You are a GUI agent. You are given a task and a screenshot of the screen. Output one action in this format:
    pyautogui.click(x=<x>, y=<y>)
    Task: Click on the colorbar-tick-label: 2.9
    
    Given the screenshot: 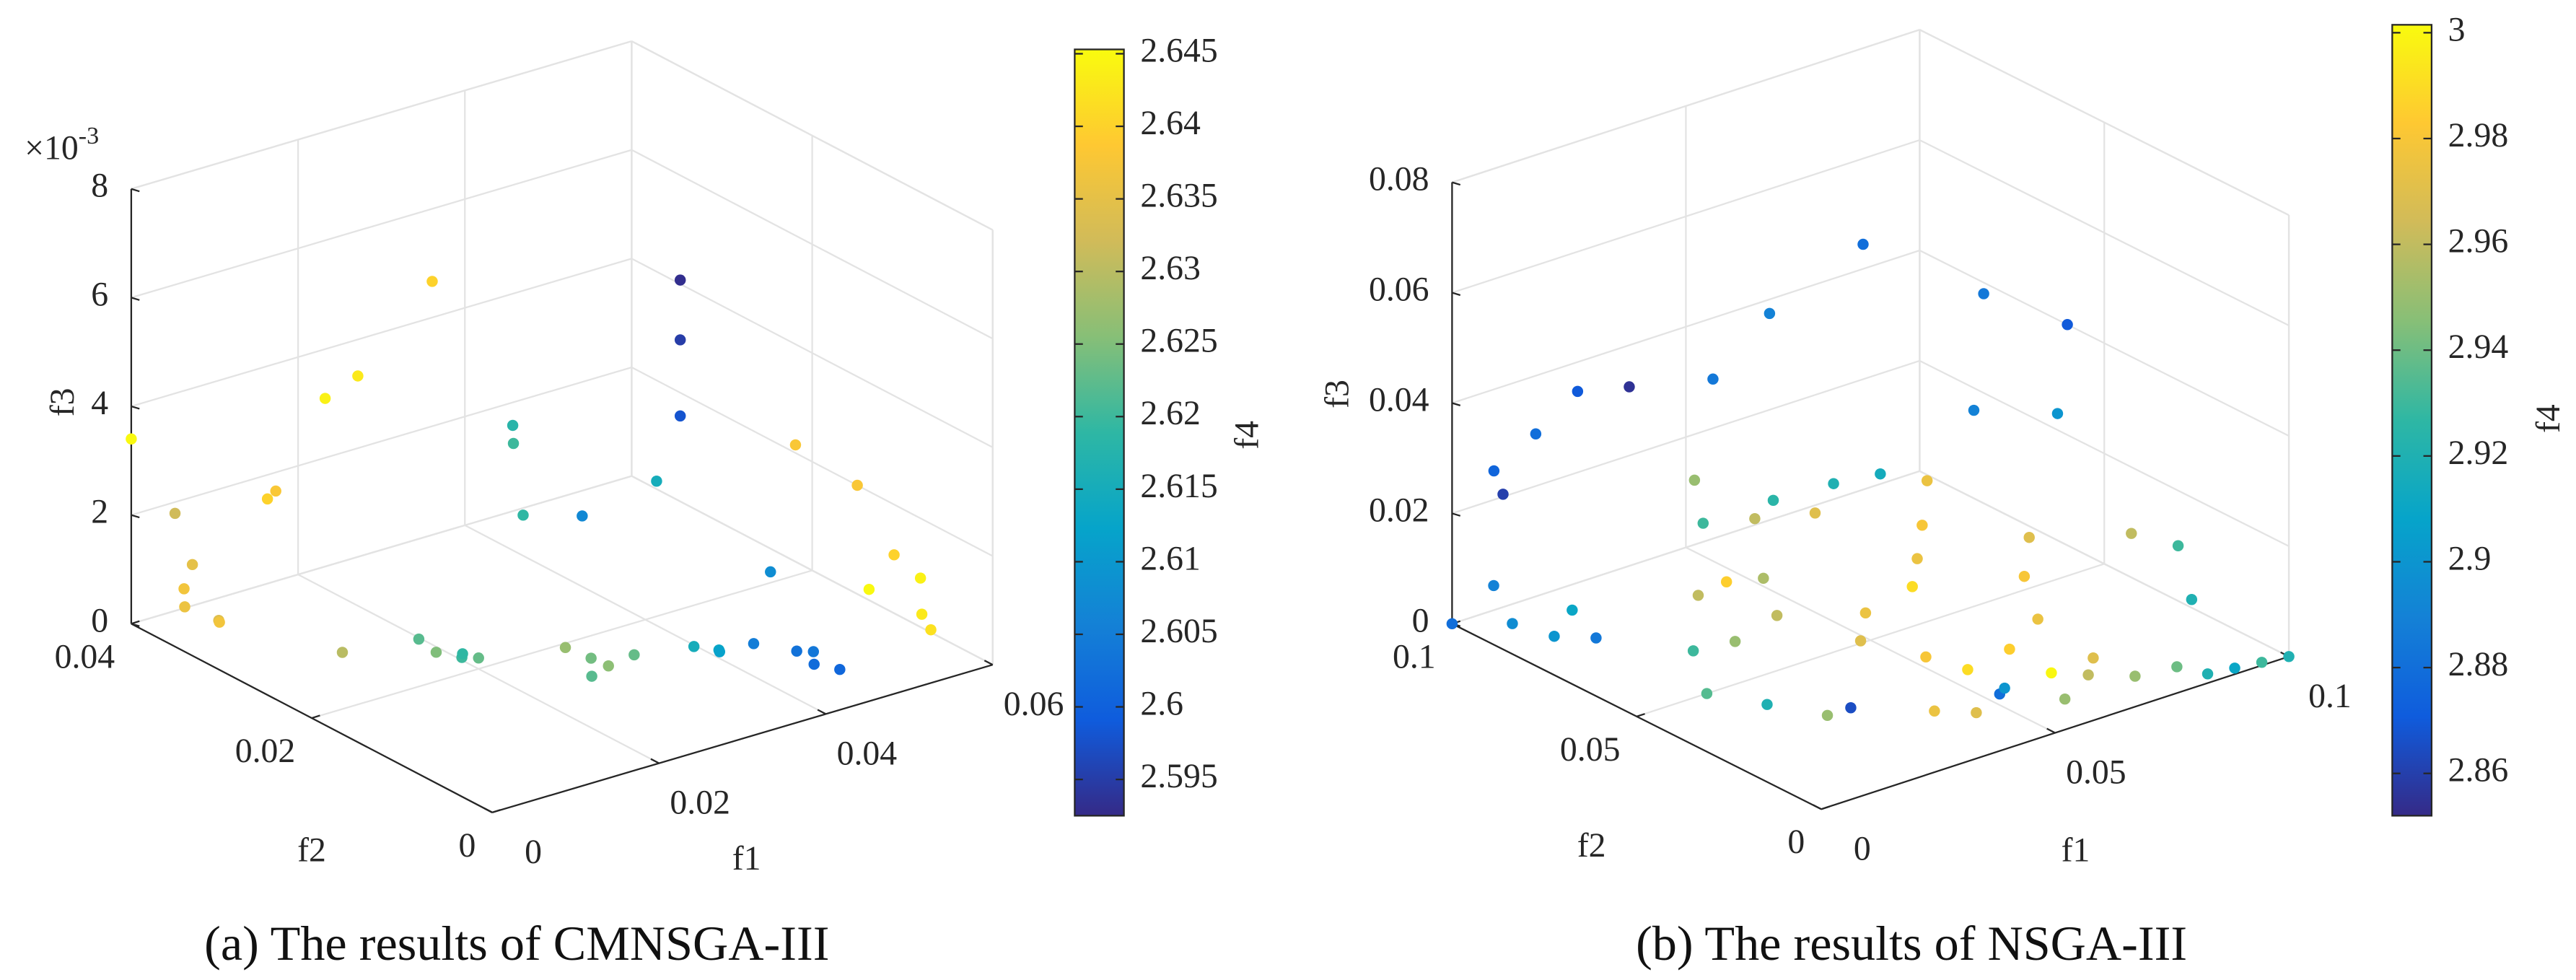 What is the action you would take?
    pyautogui.click(x=2470, y=558)
    